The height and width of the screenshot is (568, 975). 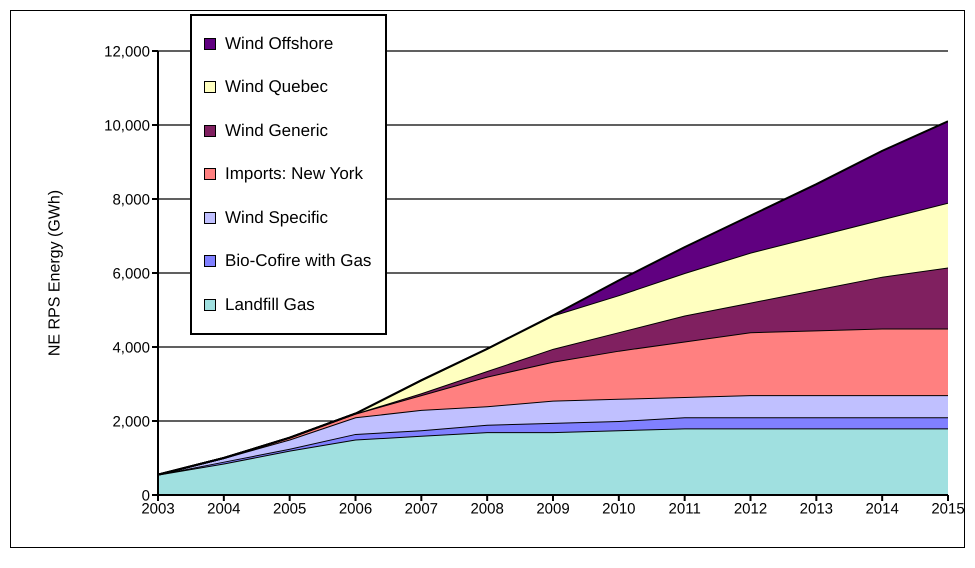 I want to click on x-tick-label: 2004, so click(x=224, y=509).